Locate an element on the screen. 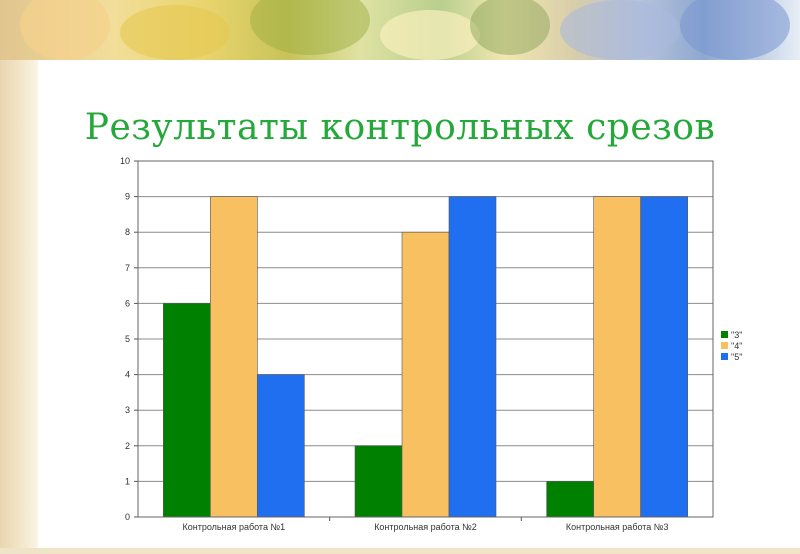 The image size is (800, 554). x-category-label: Контрольная работа №2 is located at coordinates (425, 527).